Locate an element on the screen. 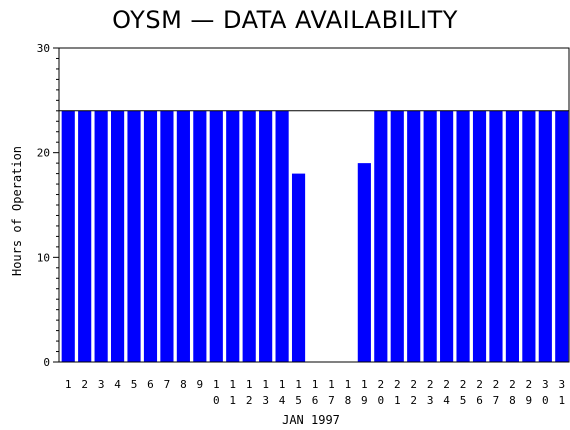 The width and height of the screenshot is (570, 430). x-tick-label: 1 is located at coordinates (68, 384).